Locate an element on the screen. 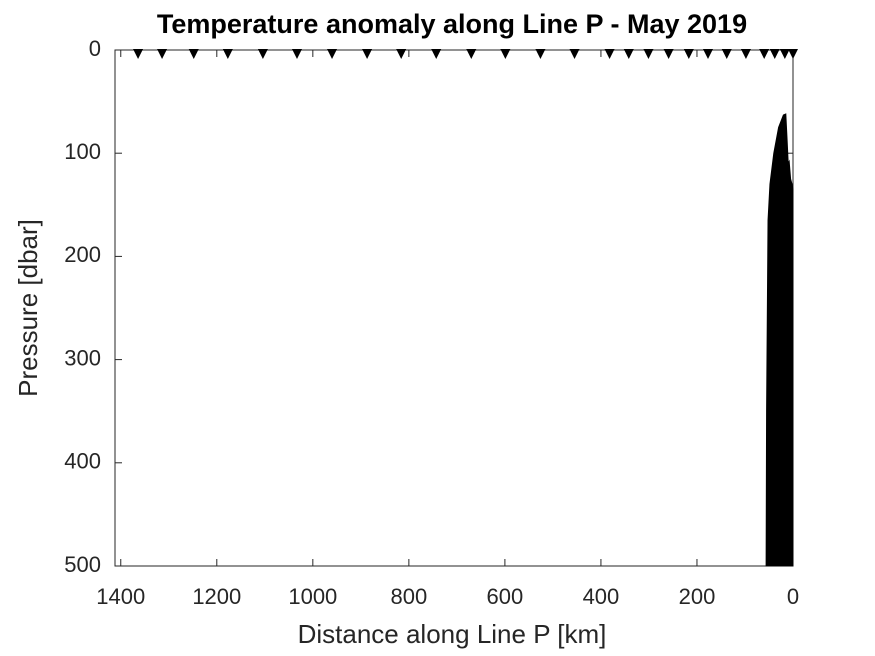 This screenshot has height=656, width=875. y-tick-label: 400 is located at coordinates (82, 461).